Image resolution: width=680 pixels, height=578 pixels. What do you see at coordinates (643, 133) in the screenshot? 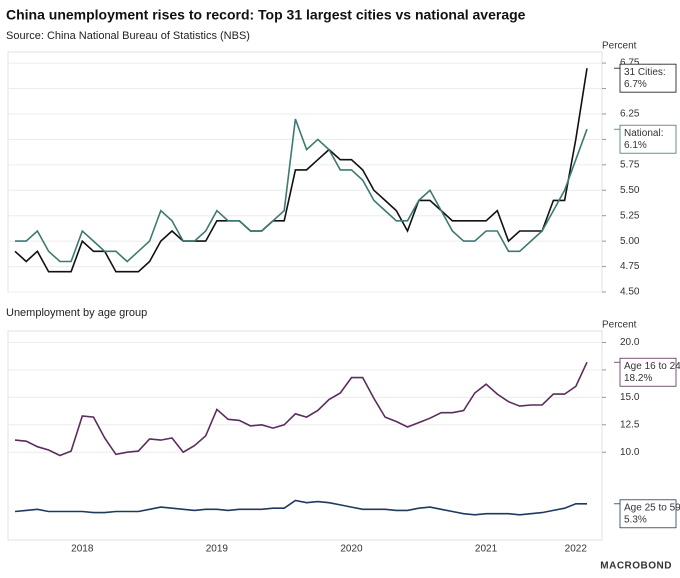
I see `end-label: National:` at bounding box center [643, 133].